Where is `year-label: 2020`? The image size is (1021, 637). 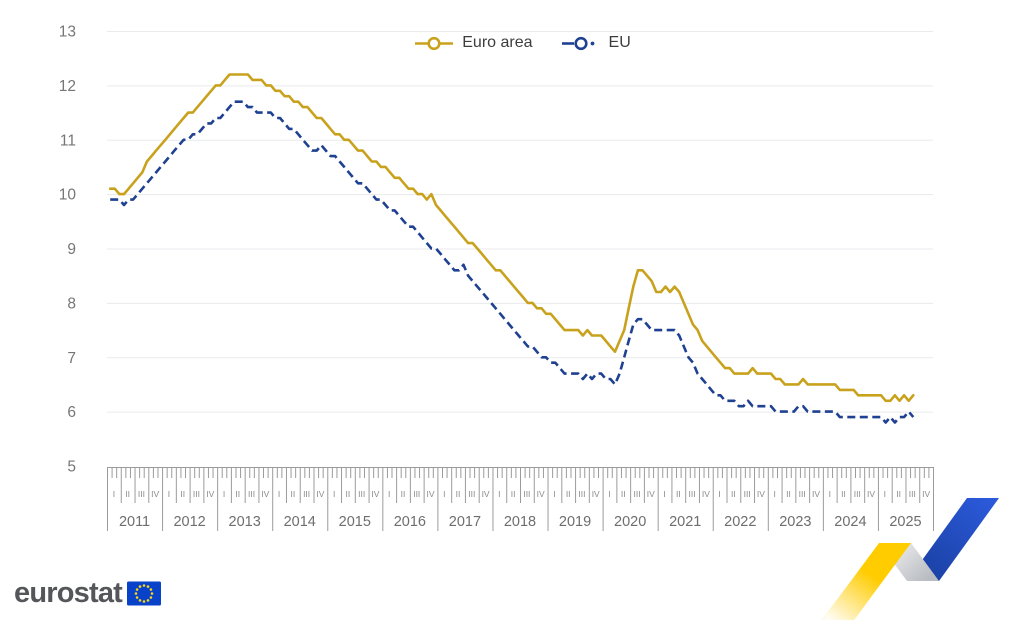
year-label: 2020 is located at coordinates (630, 522).